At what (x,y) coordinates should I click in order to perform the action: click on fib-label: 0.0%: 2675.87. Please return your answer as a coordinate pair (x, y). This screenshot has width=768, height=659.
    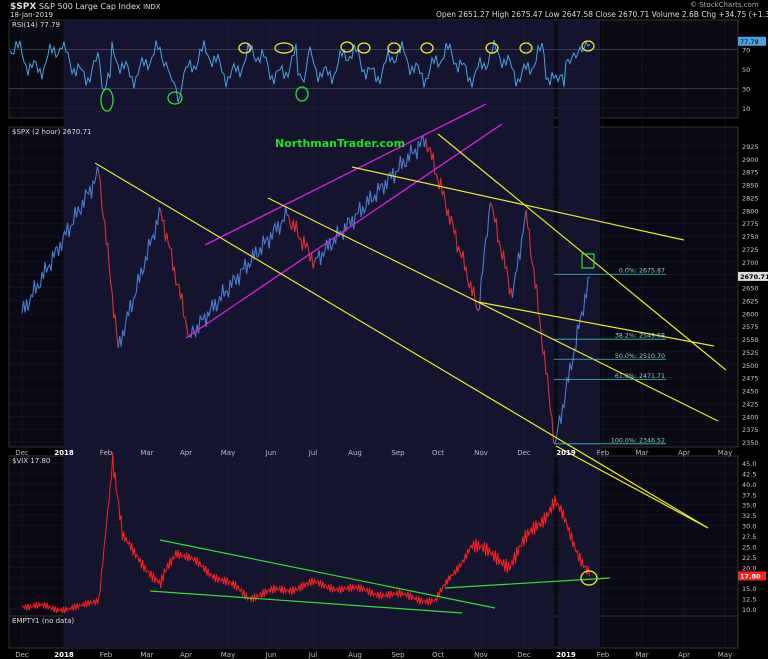
    Looking at the image, I should click on (642, 271).